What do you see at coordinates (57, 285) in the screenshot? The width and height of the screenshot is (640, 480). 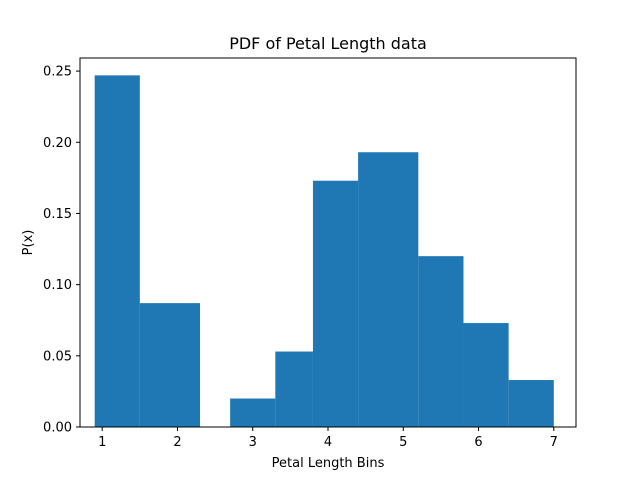 I see `y-tick-label: 0.10` at bounding box center [57, 285].